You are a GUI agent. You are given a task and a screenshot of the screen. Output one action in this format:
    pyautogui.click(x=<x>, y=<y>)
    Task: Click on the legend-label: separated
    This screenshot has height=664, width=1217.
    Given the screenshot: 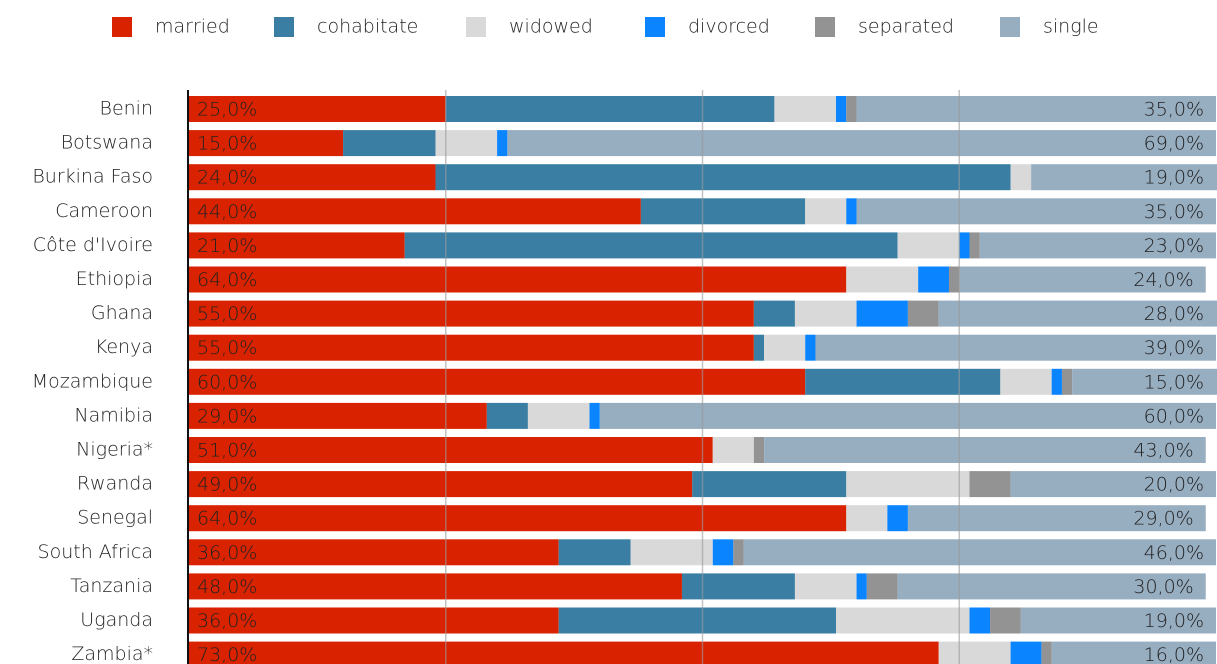 What is the action you would take?
    pyautogui.click(x=906, y=27)
    